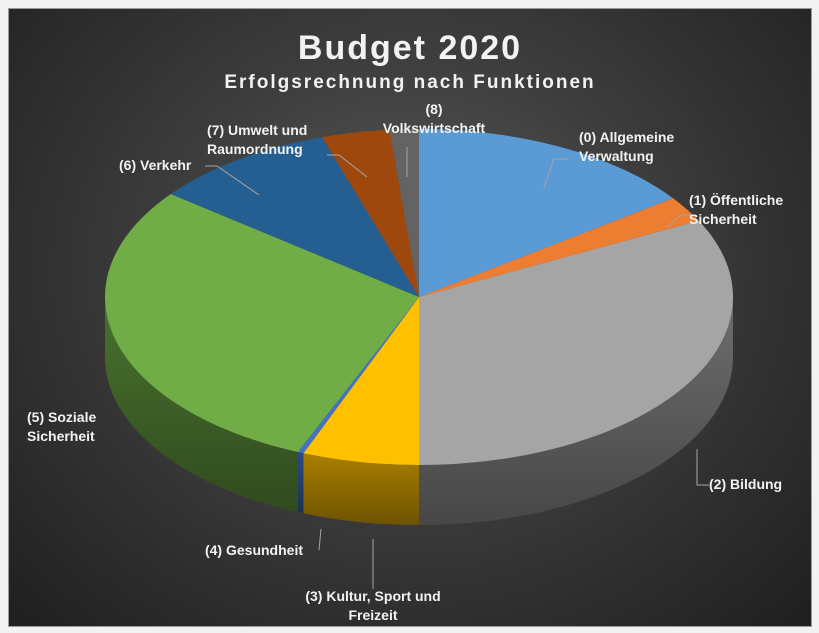 This screenshot has width=819, height=633. What do you see at coordinates (61, 417) in the screenshot?
I see `slice-label-line: (5) Soziale` at bounding box center [61, 417].